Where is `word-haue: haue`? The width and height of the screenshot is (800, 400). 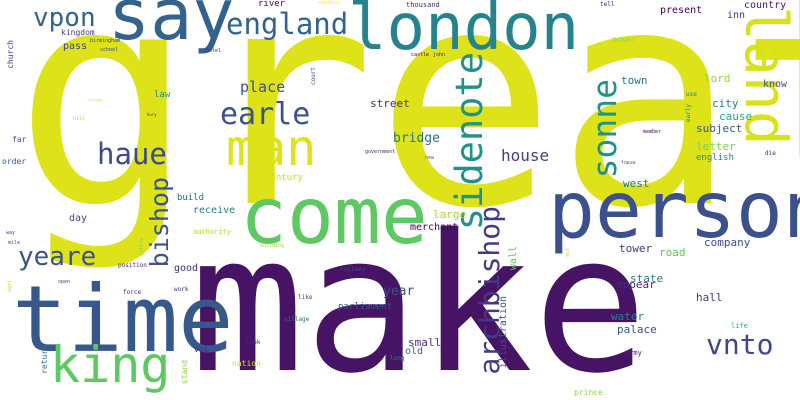
word-haue: haue is located at coordinates (132, 154).